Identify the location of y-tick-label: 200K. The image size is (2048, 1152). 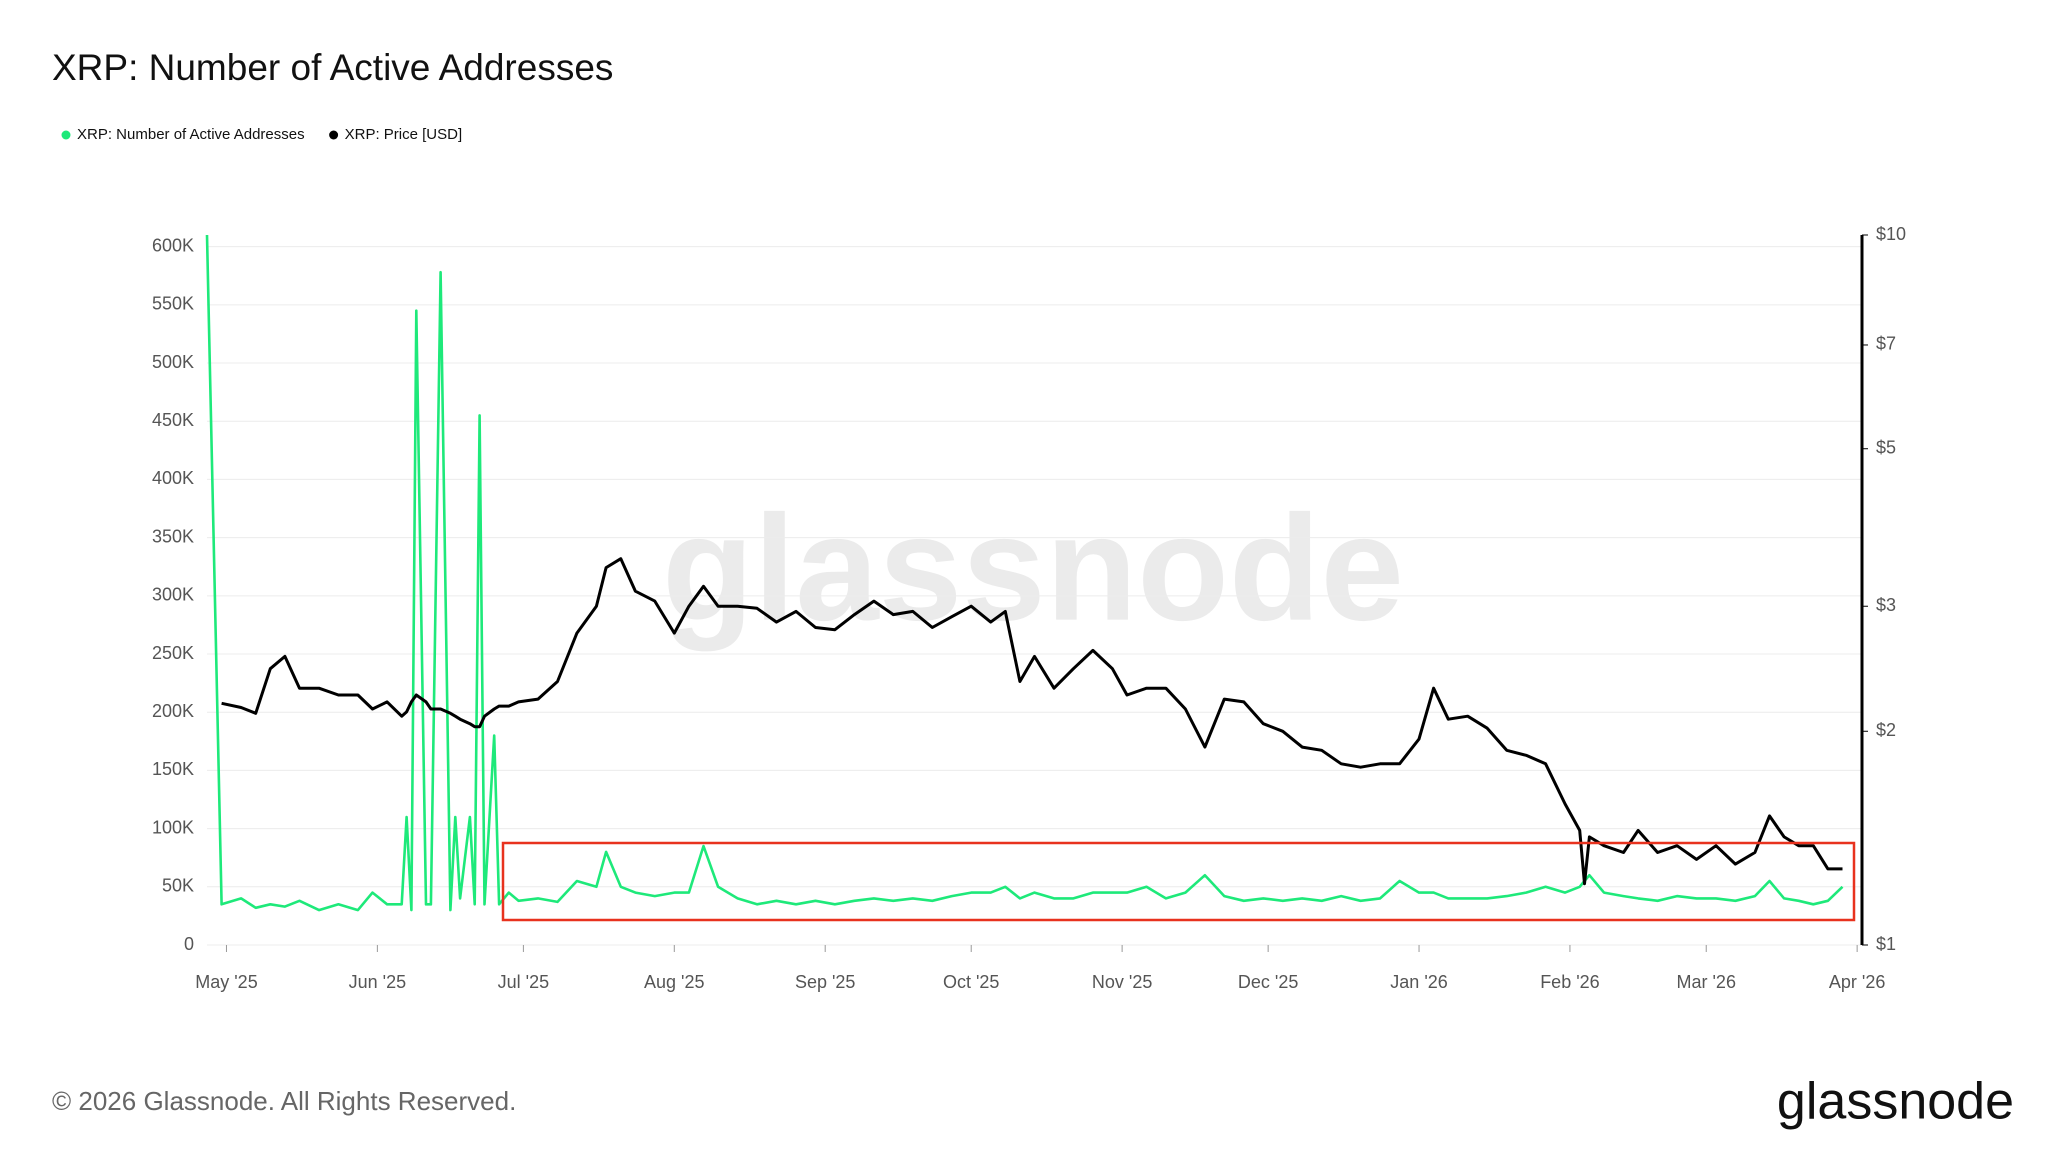
(173, 711).